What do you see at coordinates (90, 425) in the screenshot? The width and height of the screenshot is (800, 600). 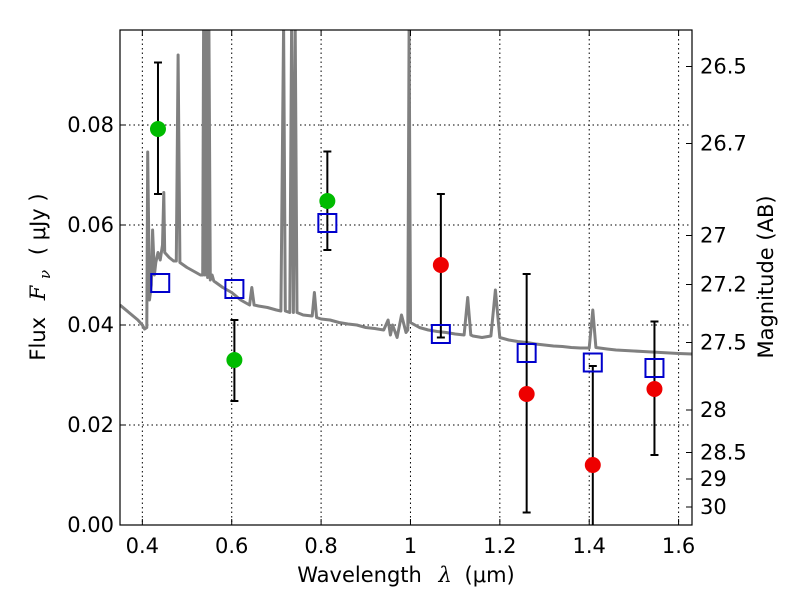 I see `y-tick-label: 0.02` at bounding box center [90, 425].